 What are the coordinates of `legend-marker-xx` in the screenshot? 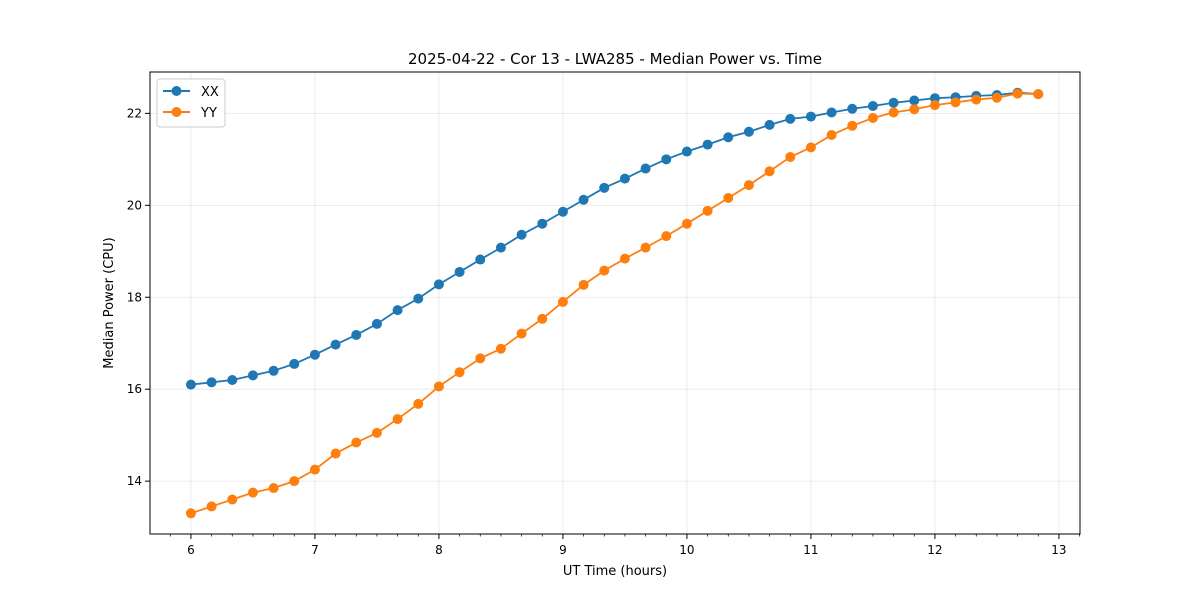 It's located at (176, 91).